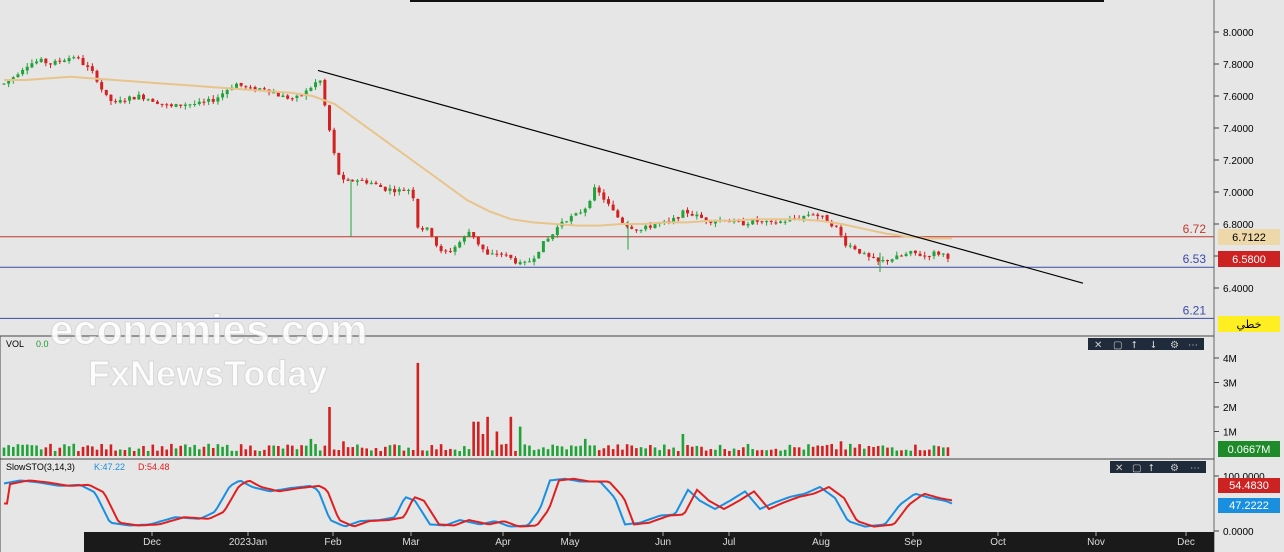 The width and height of the screenshot is (1284, 552). I want to click on volume-tick-label: 2M, so click(1230, 408).